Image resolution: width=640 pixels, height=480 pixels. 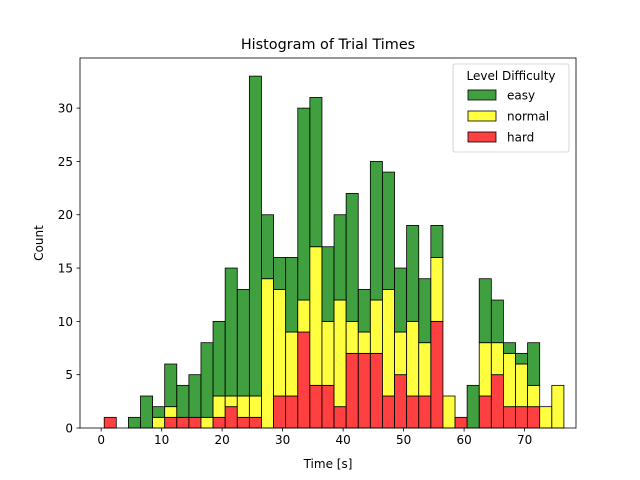 I want to click on legend-label-normal: normal, so click(x=528, y=117).